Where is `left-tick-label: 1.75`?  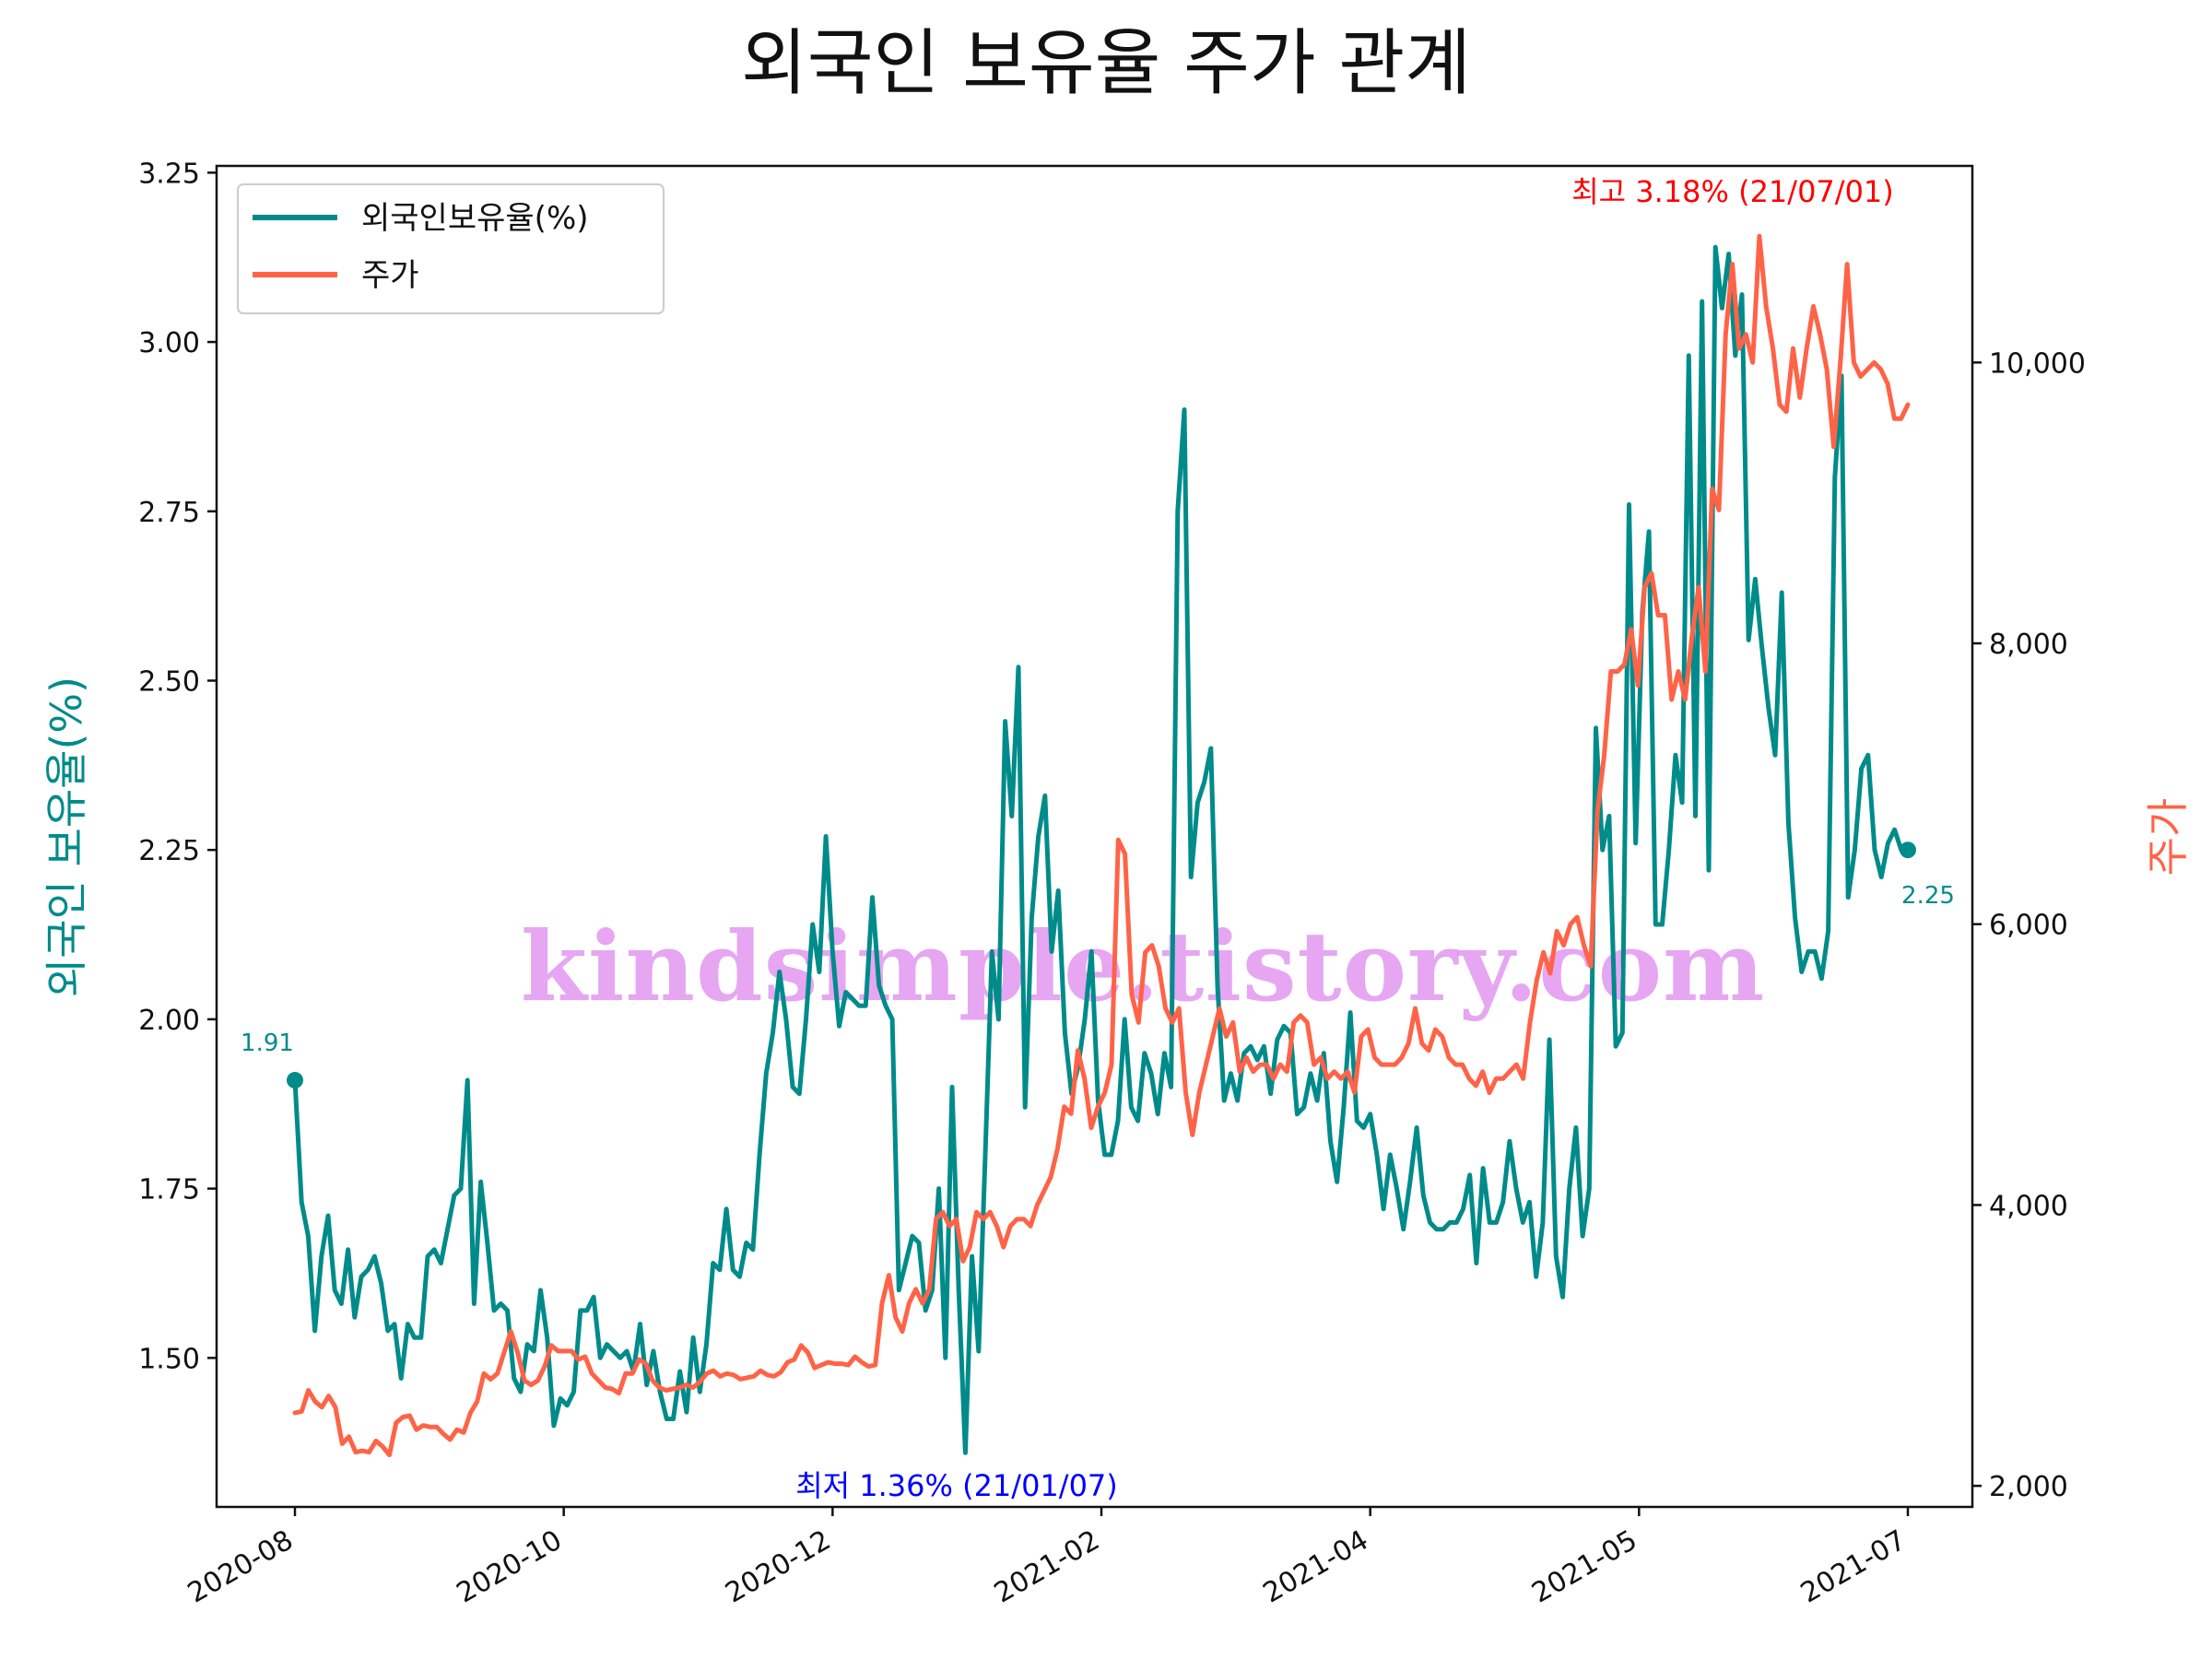 left-tick-label: 1.75 is located at coordinates (169, 1190).